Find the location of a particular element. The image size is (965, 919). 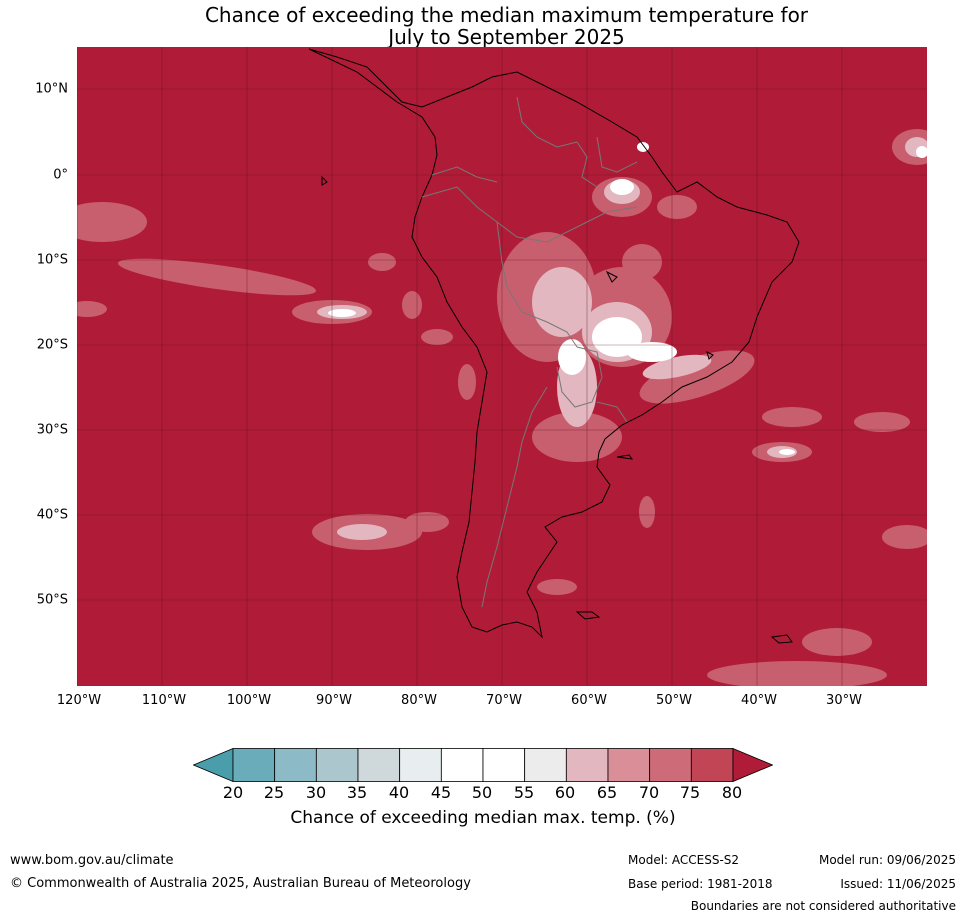

lon-label-60w: 60°W is located at coordinates (589, 700).